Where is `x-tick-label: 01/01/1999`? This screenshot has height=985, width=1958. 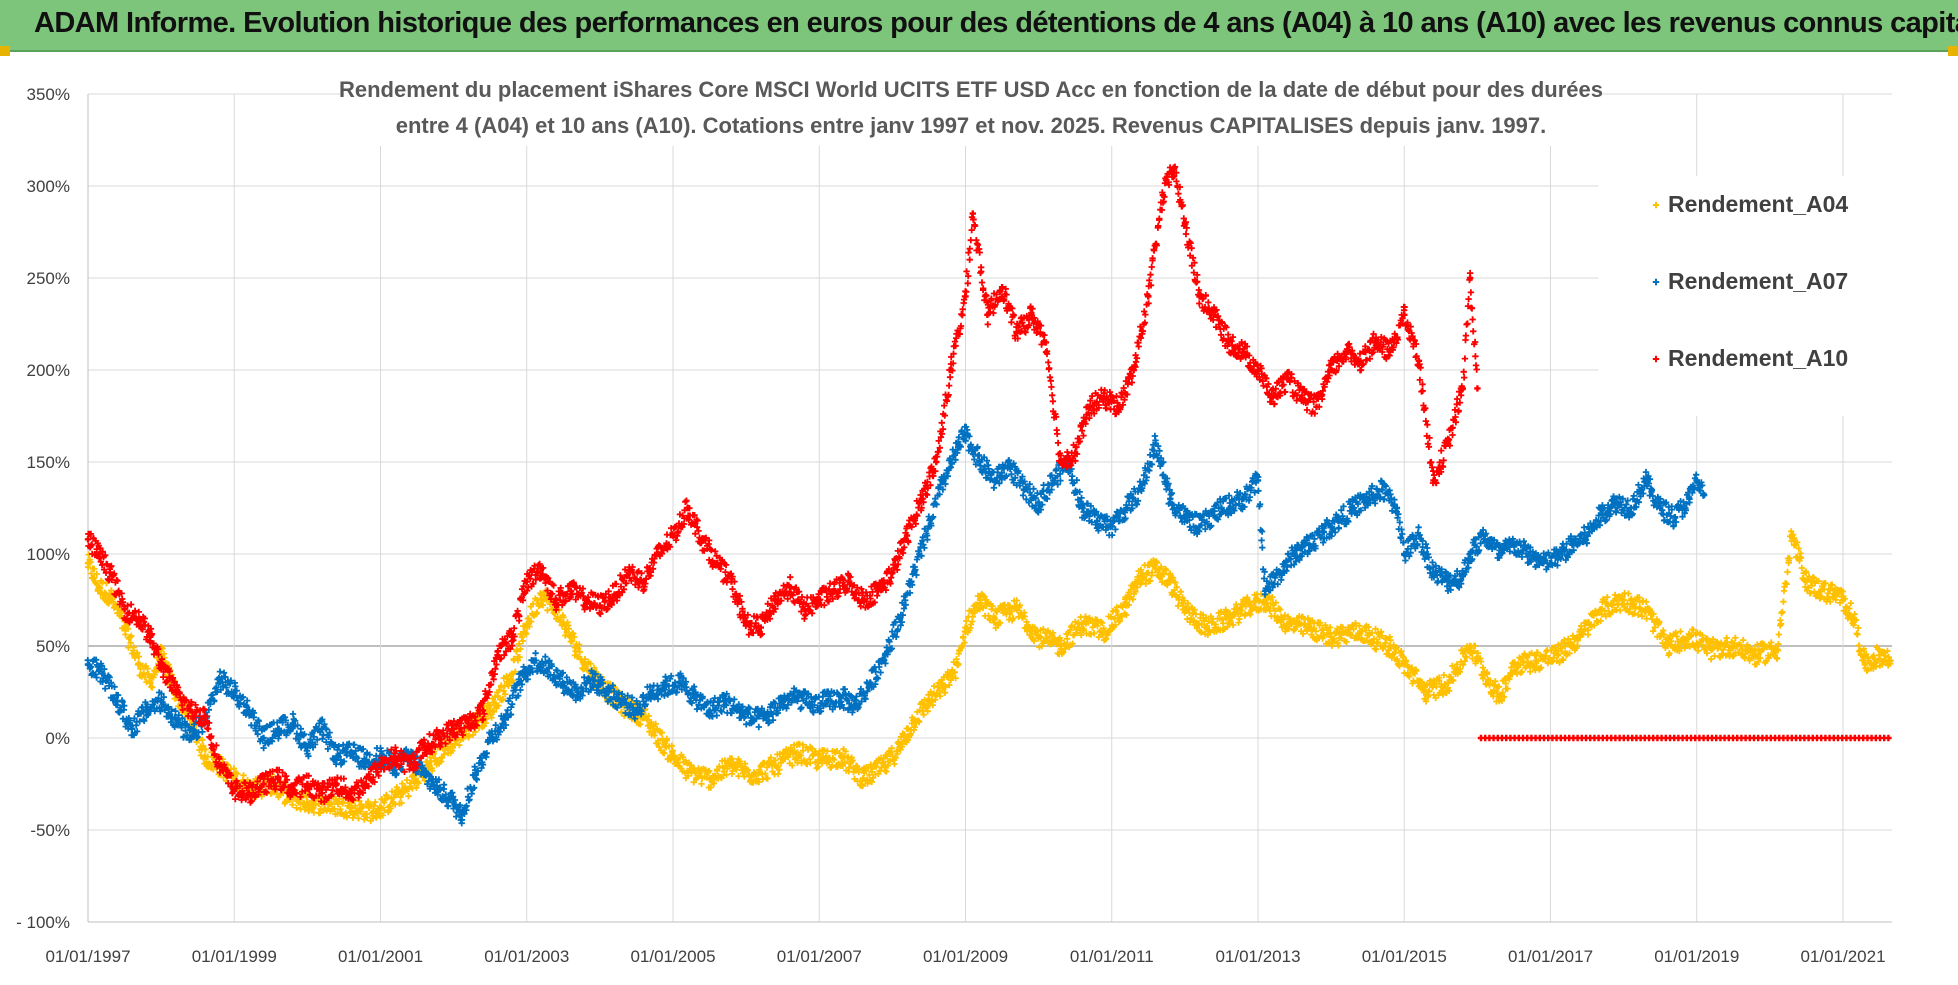
x-tick-label: 01/01/1999 is located at coordinates (234, 956).